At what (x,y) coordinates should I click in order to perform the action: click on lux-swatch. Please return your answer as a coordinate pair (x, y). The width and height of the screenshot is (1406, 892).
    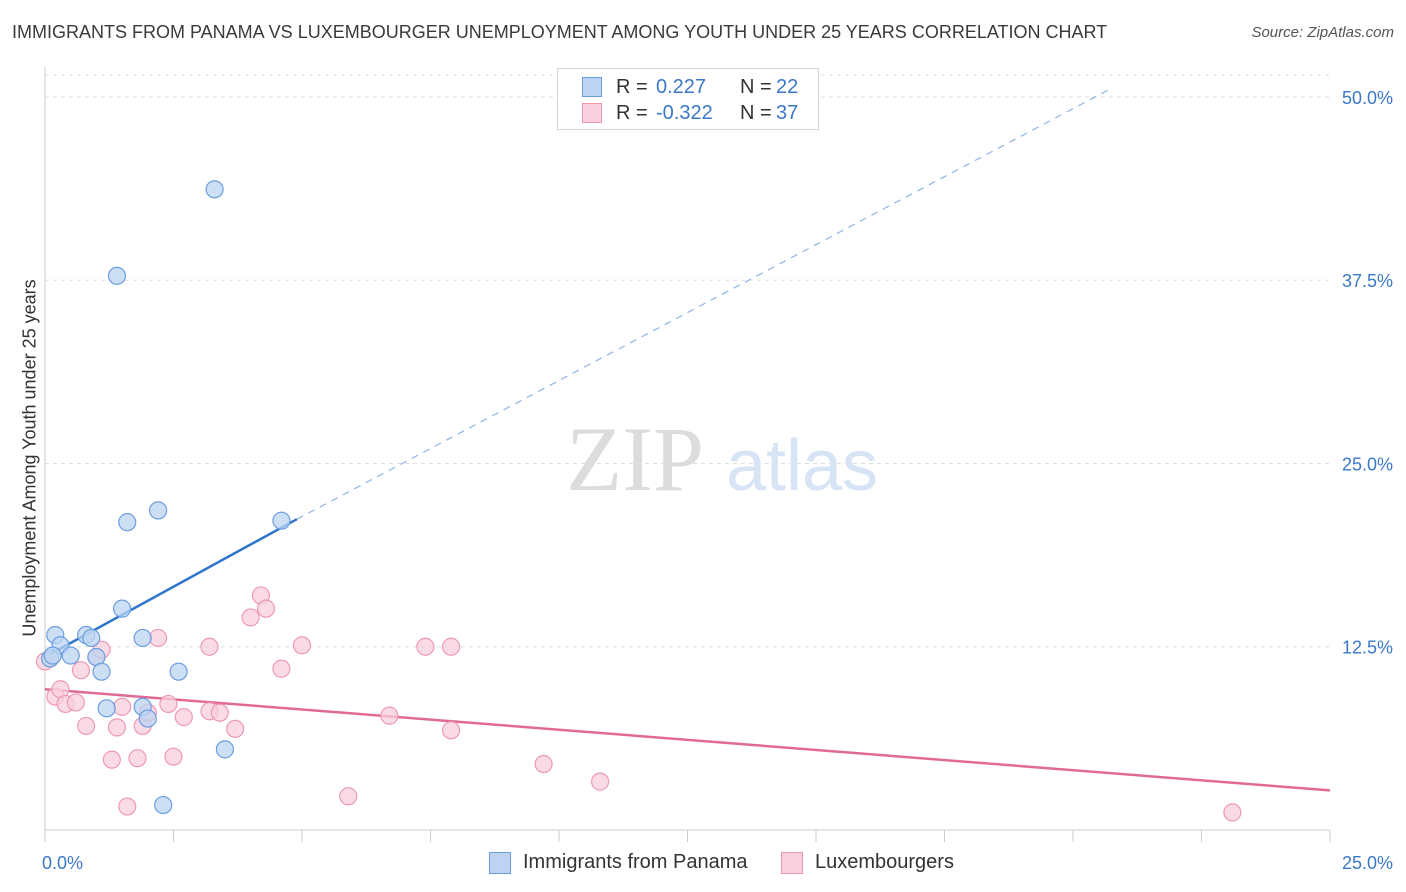
    Looking at the image, I should click on (592, 113).